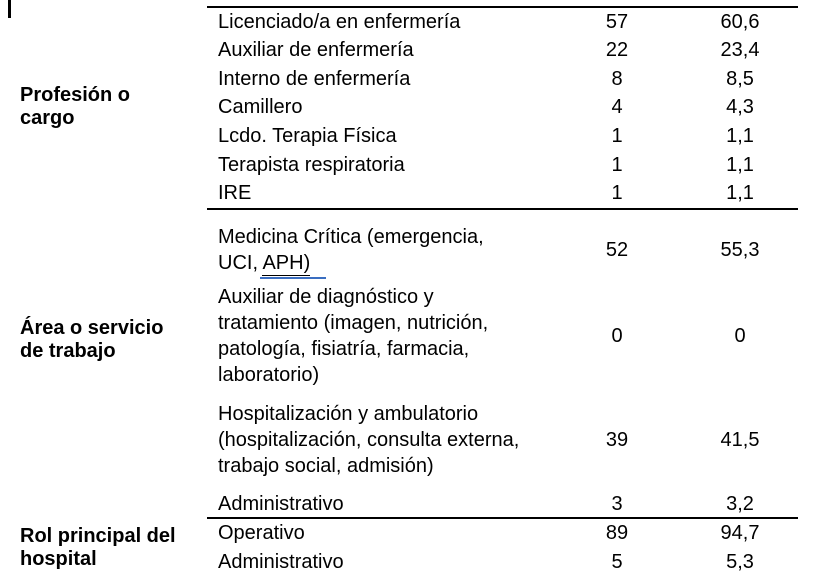  What do you see at coordinates (740, 561) in the screenshot?
I see `percent-cell: 5,3` at bounding box center [740, 561].